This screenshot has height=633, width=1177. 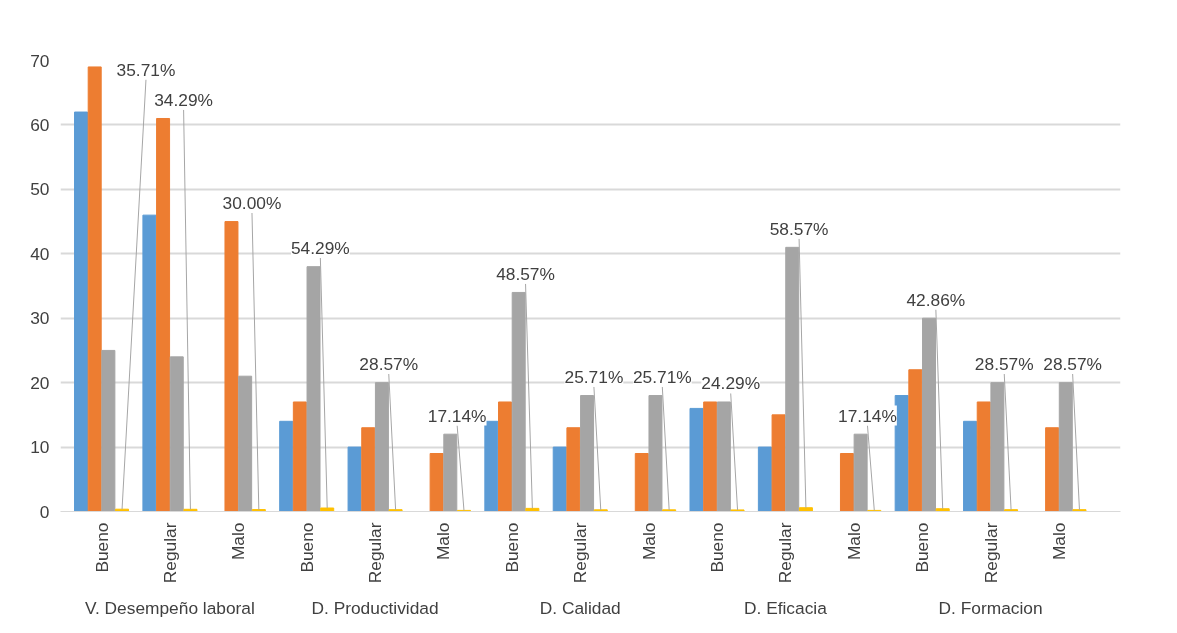 What do you see at coordinates (40, 253) in the screenshot?
I see `y-tick-label: 40` at bounding box center [40, 253].